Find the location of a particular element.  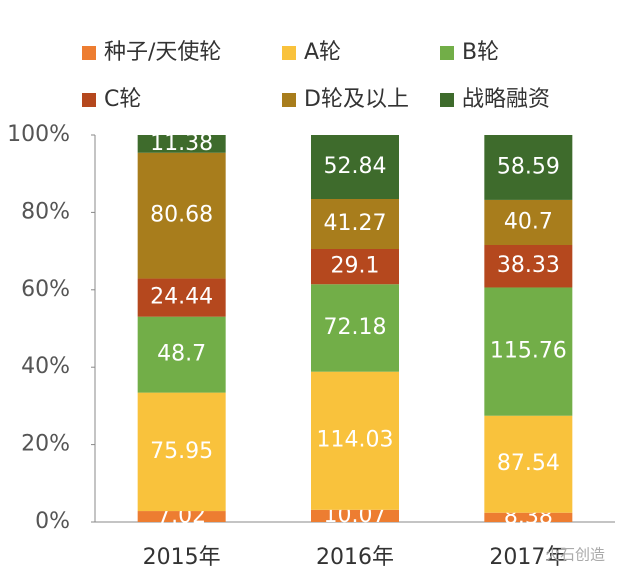

y-tick-label: 60% is located at coordinates (45, 289).